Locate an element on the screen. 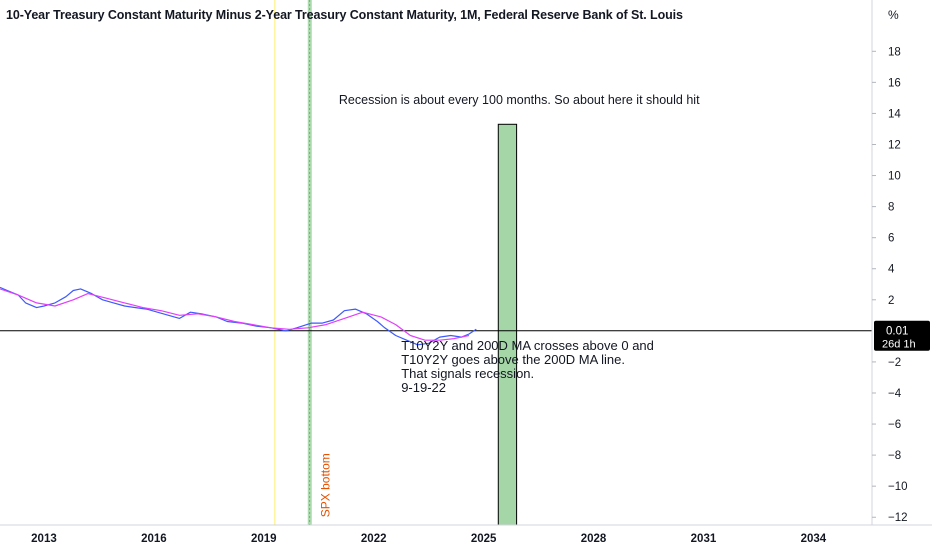  price-label-box is located at coordinates (902, 335).